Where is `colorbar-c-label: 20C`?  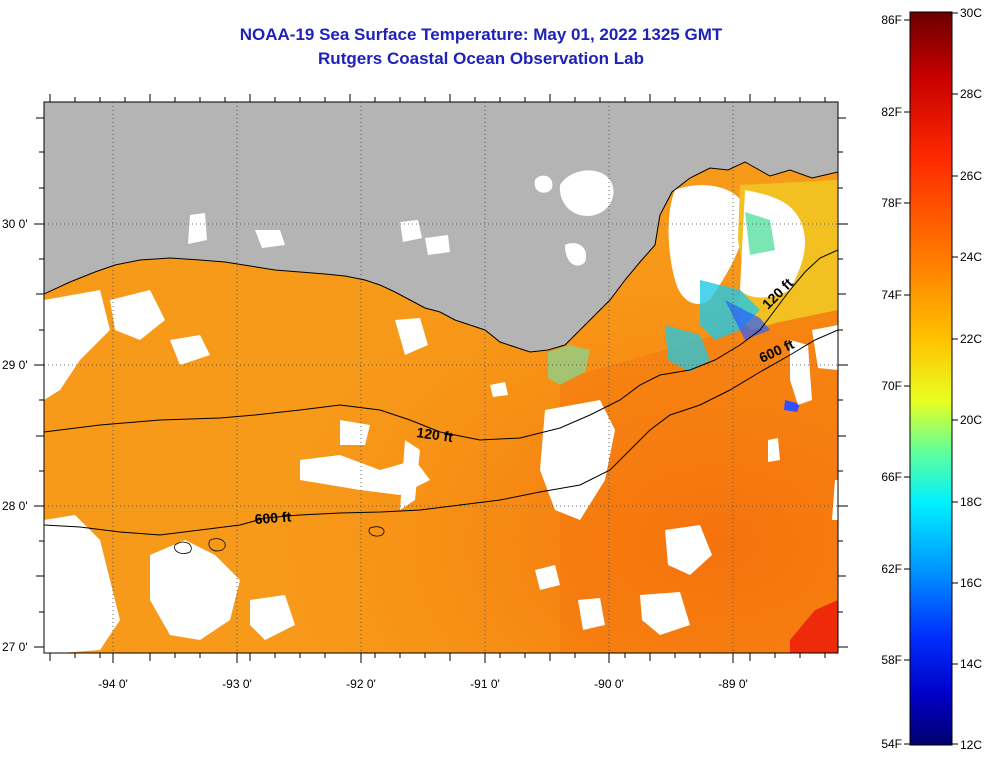 colorbar-c-label: 20C is located at coordinates (971, 420).